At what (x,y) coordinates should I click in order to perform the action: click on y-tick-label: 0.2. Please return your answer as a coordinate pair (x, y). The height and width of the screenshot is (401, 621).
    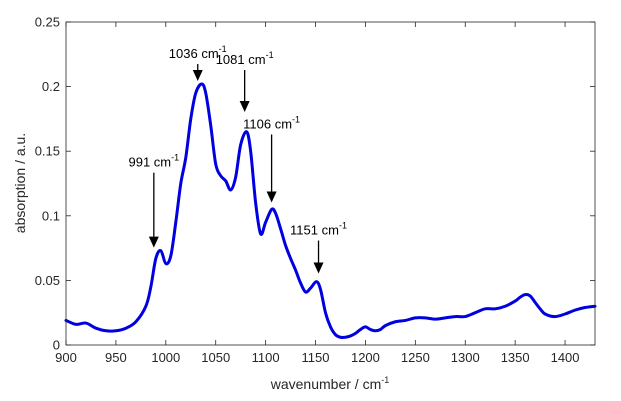
    Looking at the image, I should click on (51, 86).